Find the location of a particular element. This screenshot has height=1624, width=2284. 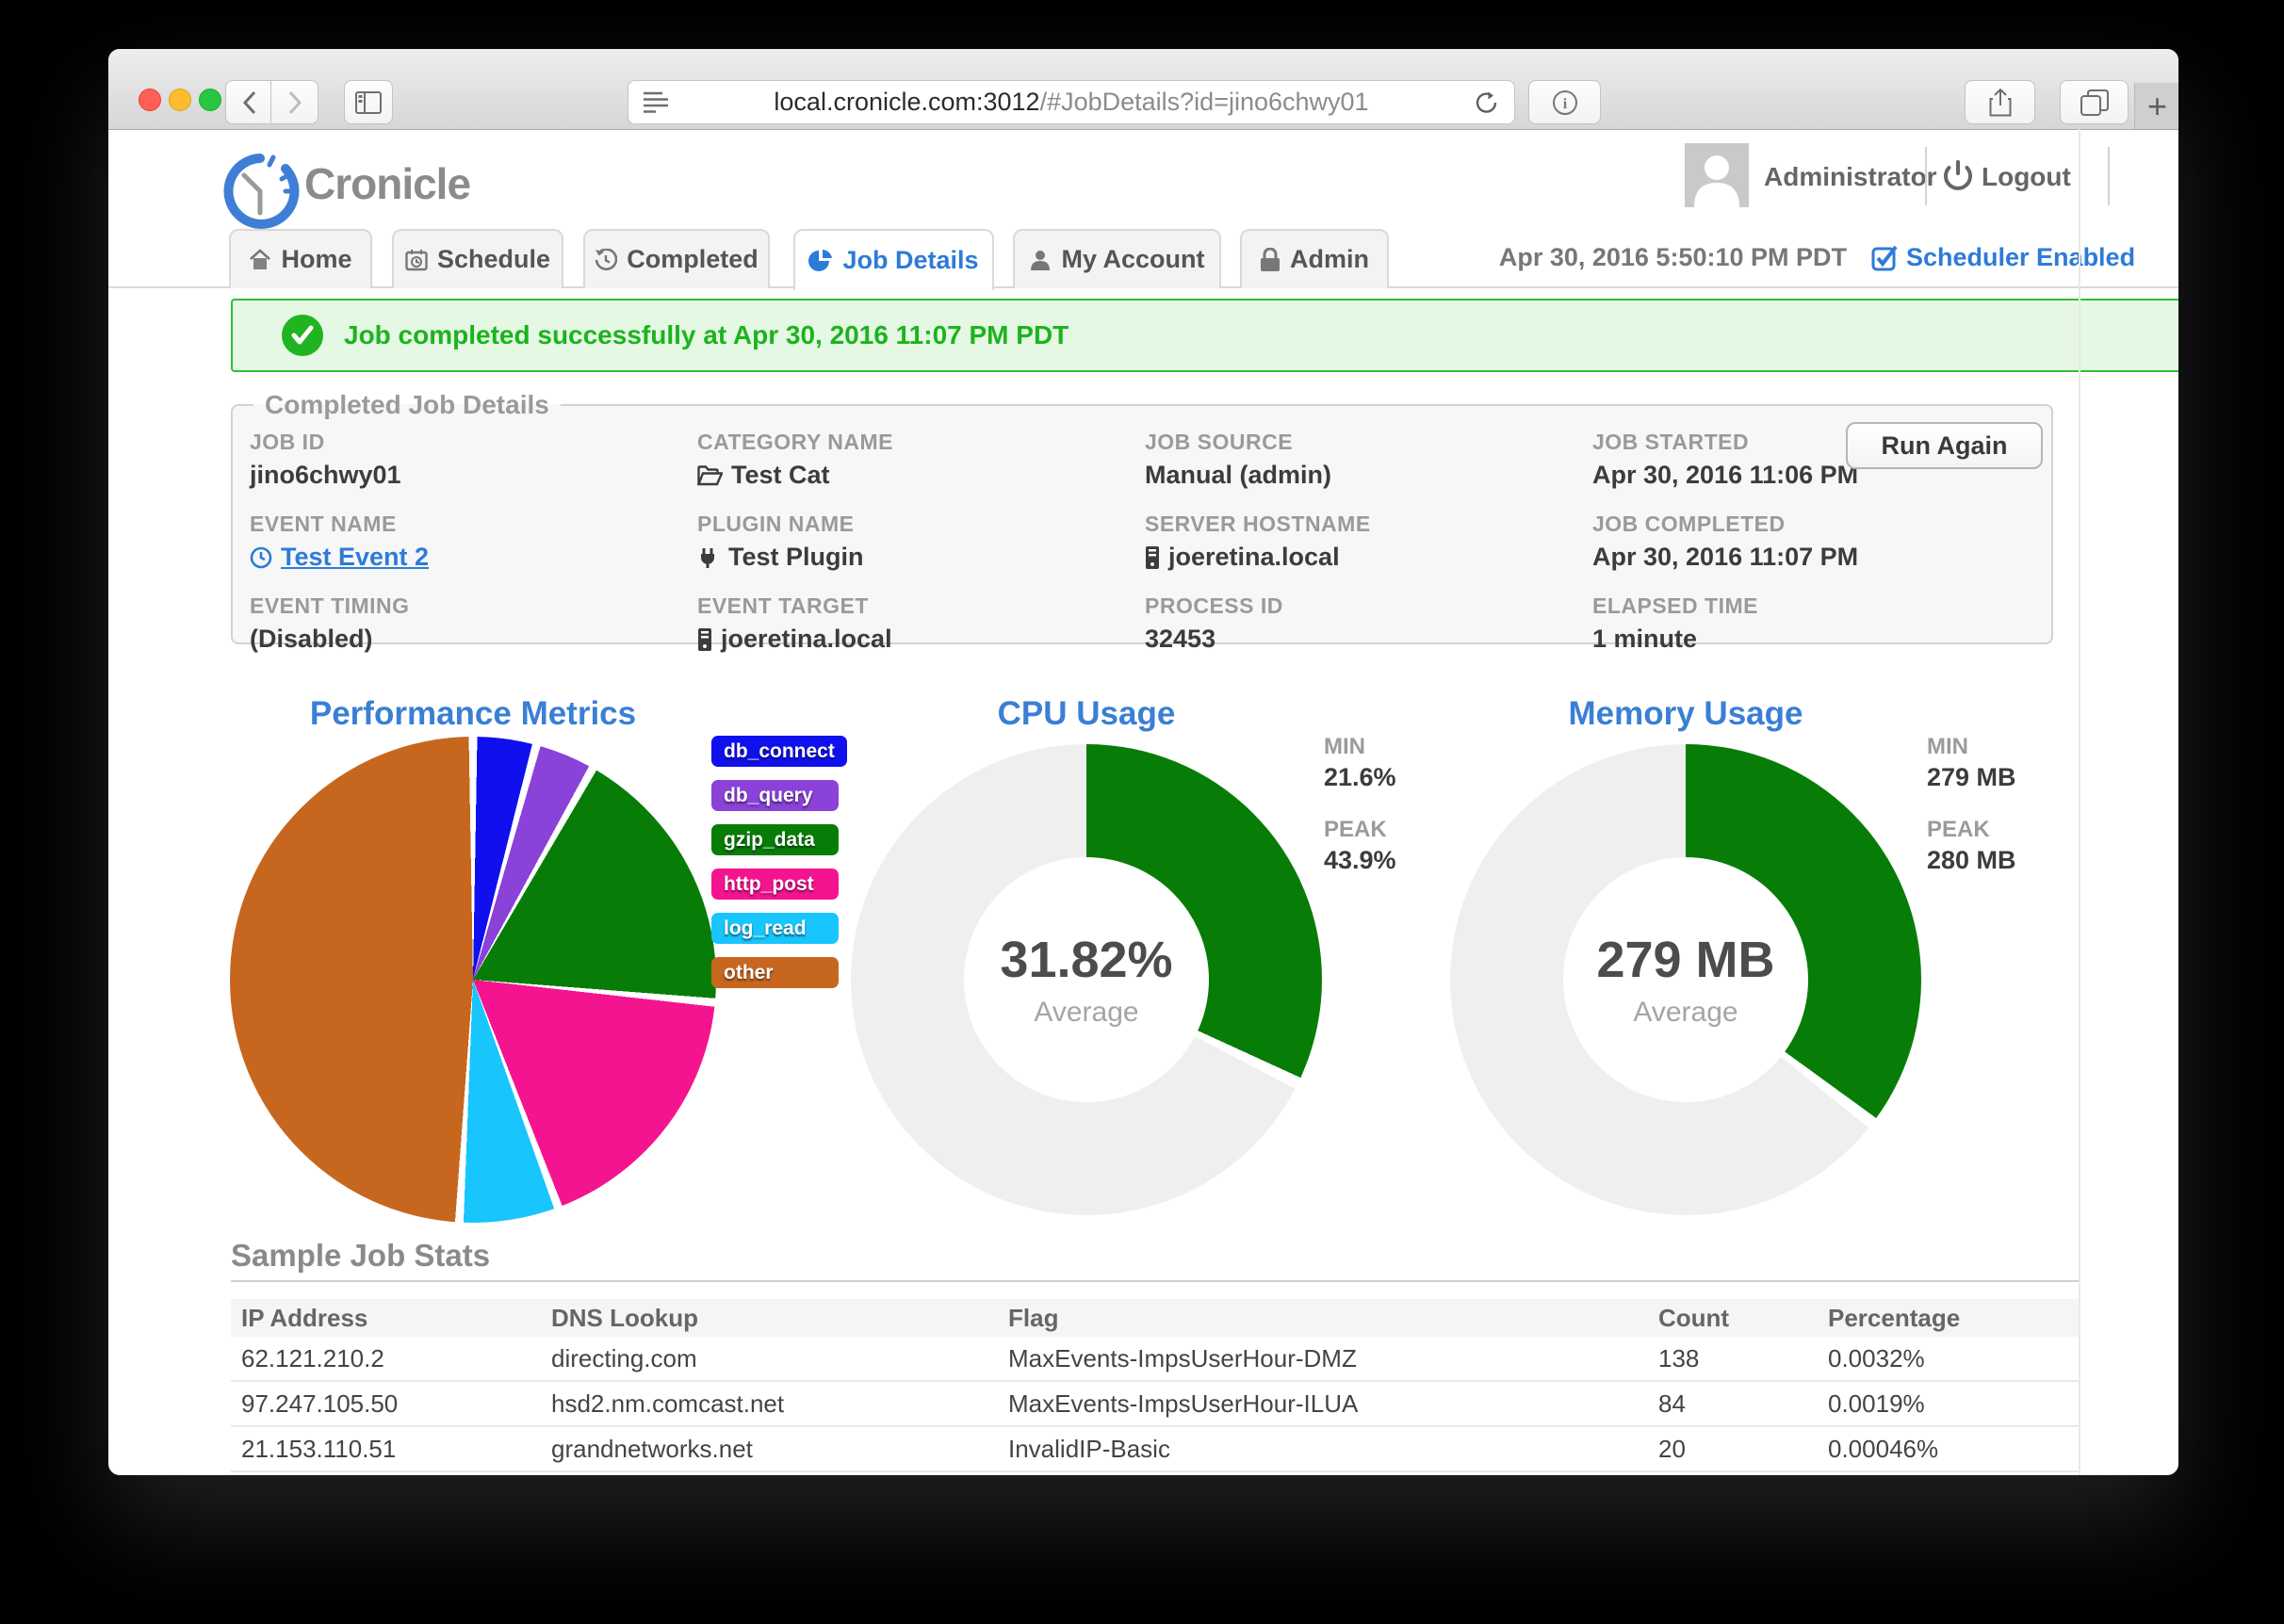

header-divider is located at coordinates (1926, 176).